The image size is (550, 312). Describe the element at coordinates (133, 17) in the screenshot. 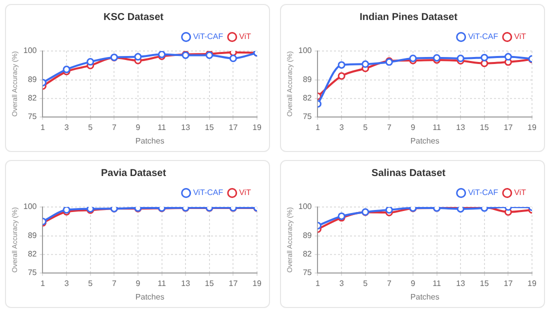

I see `chart-title: KSC Dataset` at that location.